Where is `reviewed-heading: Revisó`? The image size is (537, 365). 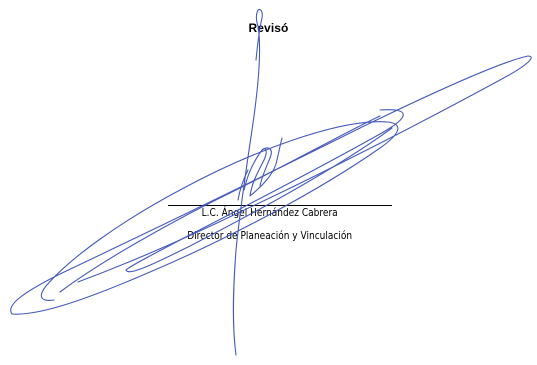 reviewed-heading: Revisó is located at coordinates (268, 28).